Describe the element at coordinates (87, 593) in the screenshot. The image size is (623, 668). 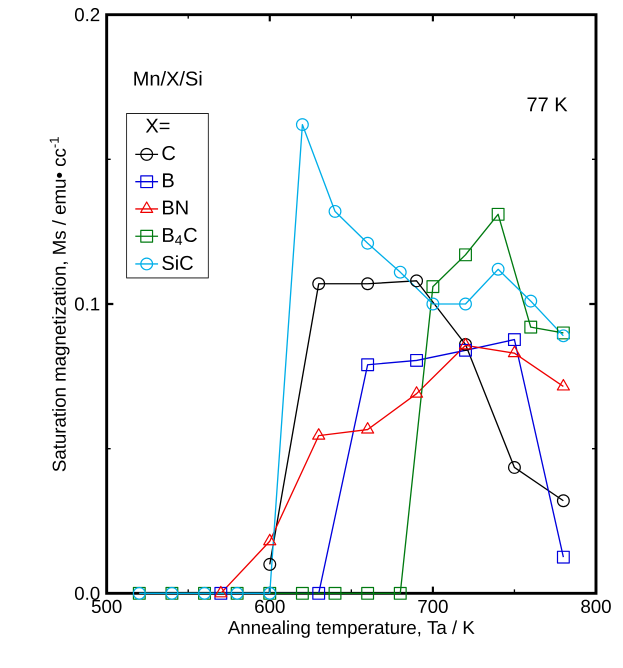
I see `y-tick-label: 0.0` at that location.